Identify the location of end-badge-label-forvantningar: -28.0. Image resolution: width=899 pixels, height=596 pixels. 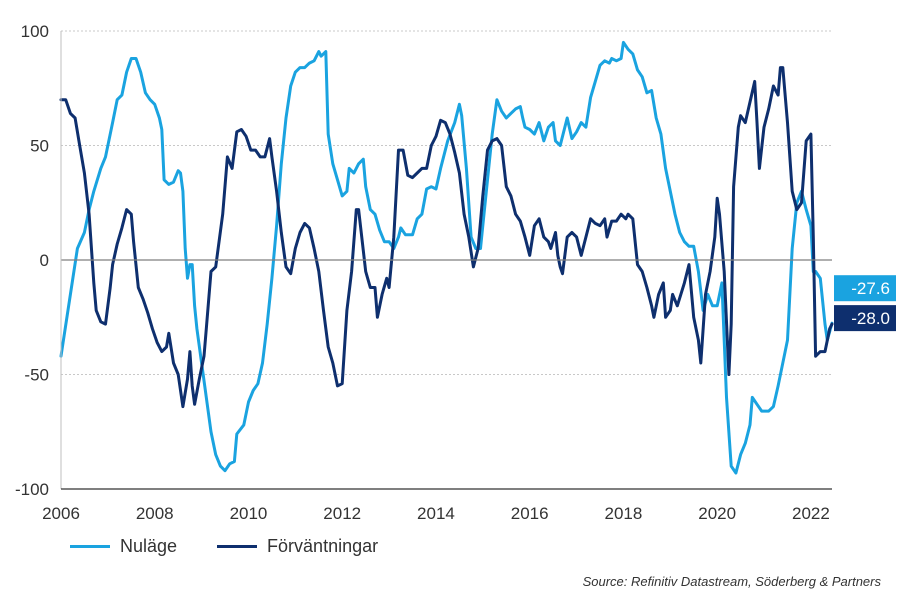
(870, 318).